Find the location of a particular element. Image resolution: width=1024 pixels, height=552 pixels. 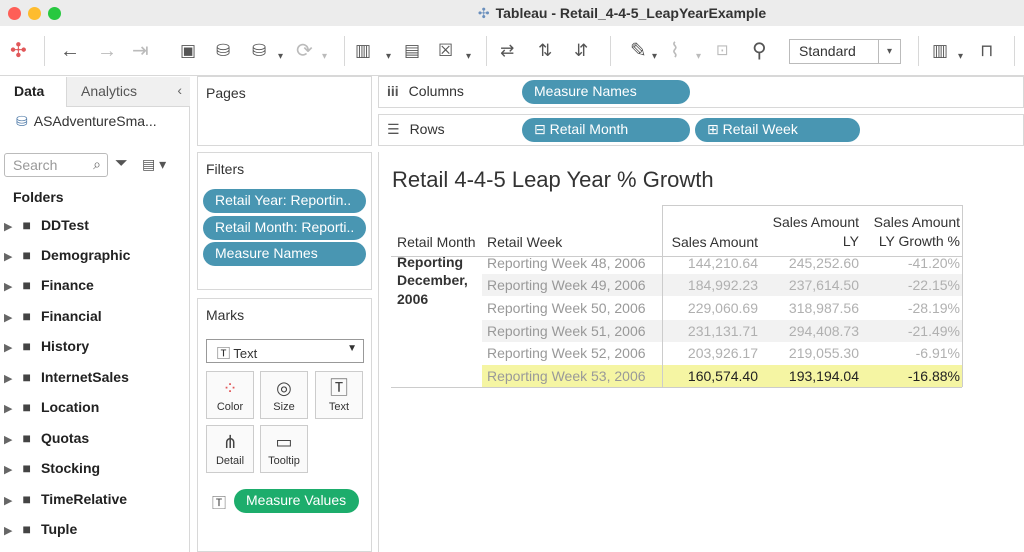

folder-item: ▶ ■ InternetSales is located at coordinates (66, 377).